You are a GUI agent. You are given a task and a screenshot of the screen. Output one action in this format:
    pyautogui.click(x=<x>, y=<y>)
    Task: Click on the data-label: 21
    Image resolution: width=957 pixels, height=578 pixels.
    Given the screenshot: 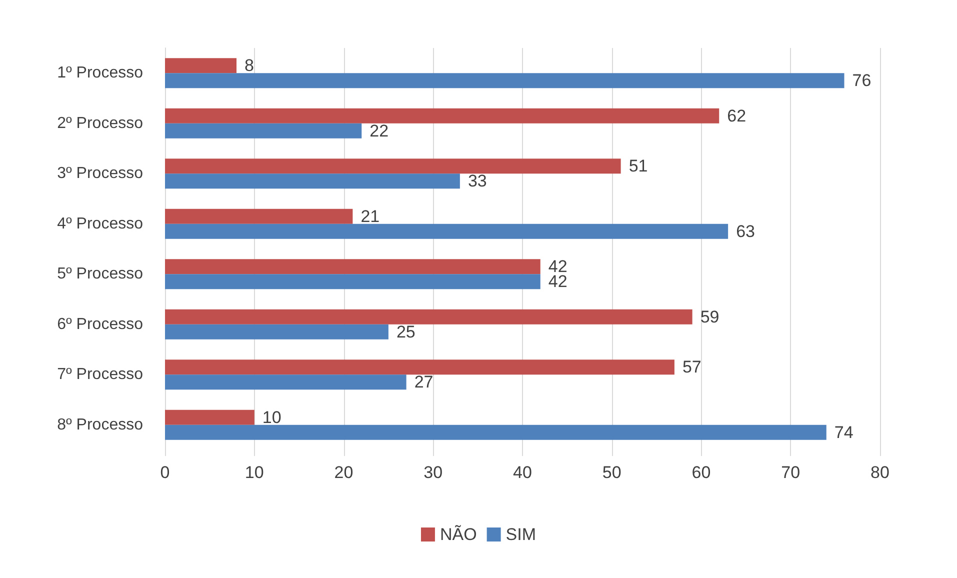 What is the action you would take?
    pyautogui.click(x=370, y=216)
    